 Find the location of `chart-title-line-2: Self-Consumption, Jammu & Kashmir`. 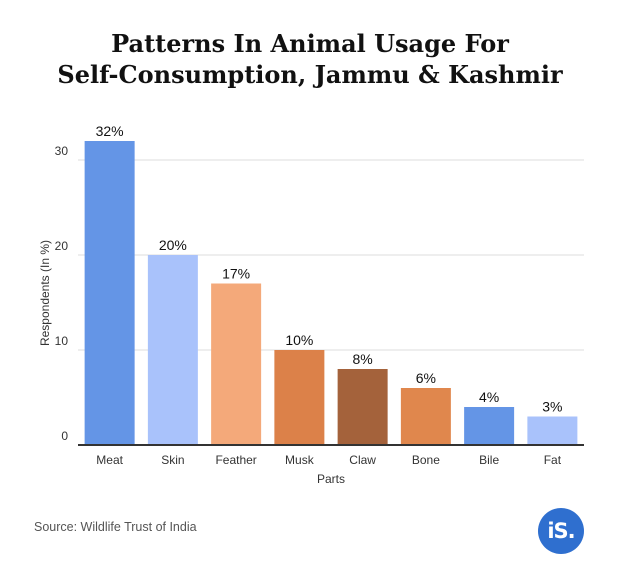

chart-title-line-2: Self-Consumption, Jammu & Kashmir is located at coordinates (310, 74).